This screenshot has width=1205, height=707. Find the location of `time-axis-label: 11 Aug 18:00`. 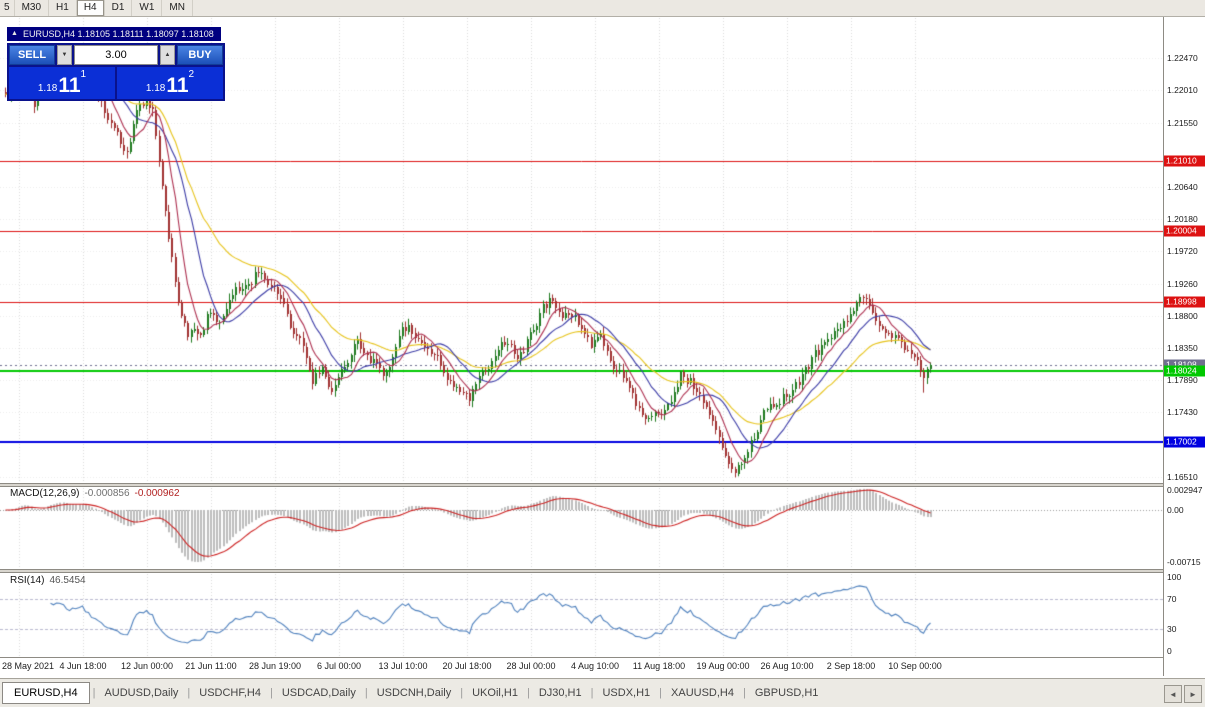

time-axis-label: 11 Aug 18:00 is located at coordinates (659, 666).